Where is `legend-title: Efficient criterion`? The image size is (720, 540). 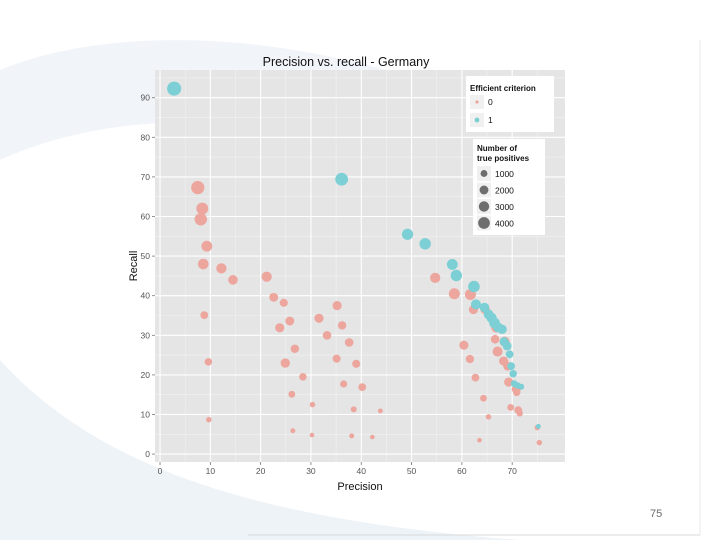 legend-title: Efficient criterion is located at coordinates (503, 88).